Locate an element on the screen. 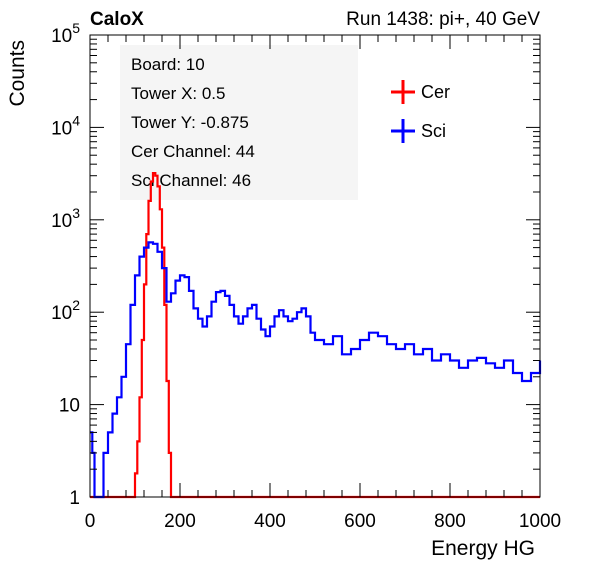 The height and width of the screenshot is (572, 596). info-board: Board: 10 is located at coordinates (168, 64).